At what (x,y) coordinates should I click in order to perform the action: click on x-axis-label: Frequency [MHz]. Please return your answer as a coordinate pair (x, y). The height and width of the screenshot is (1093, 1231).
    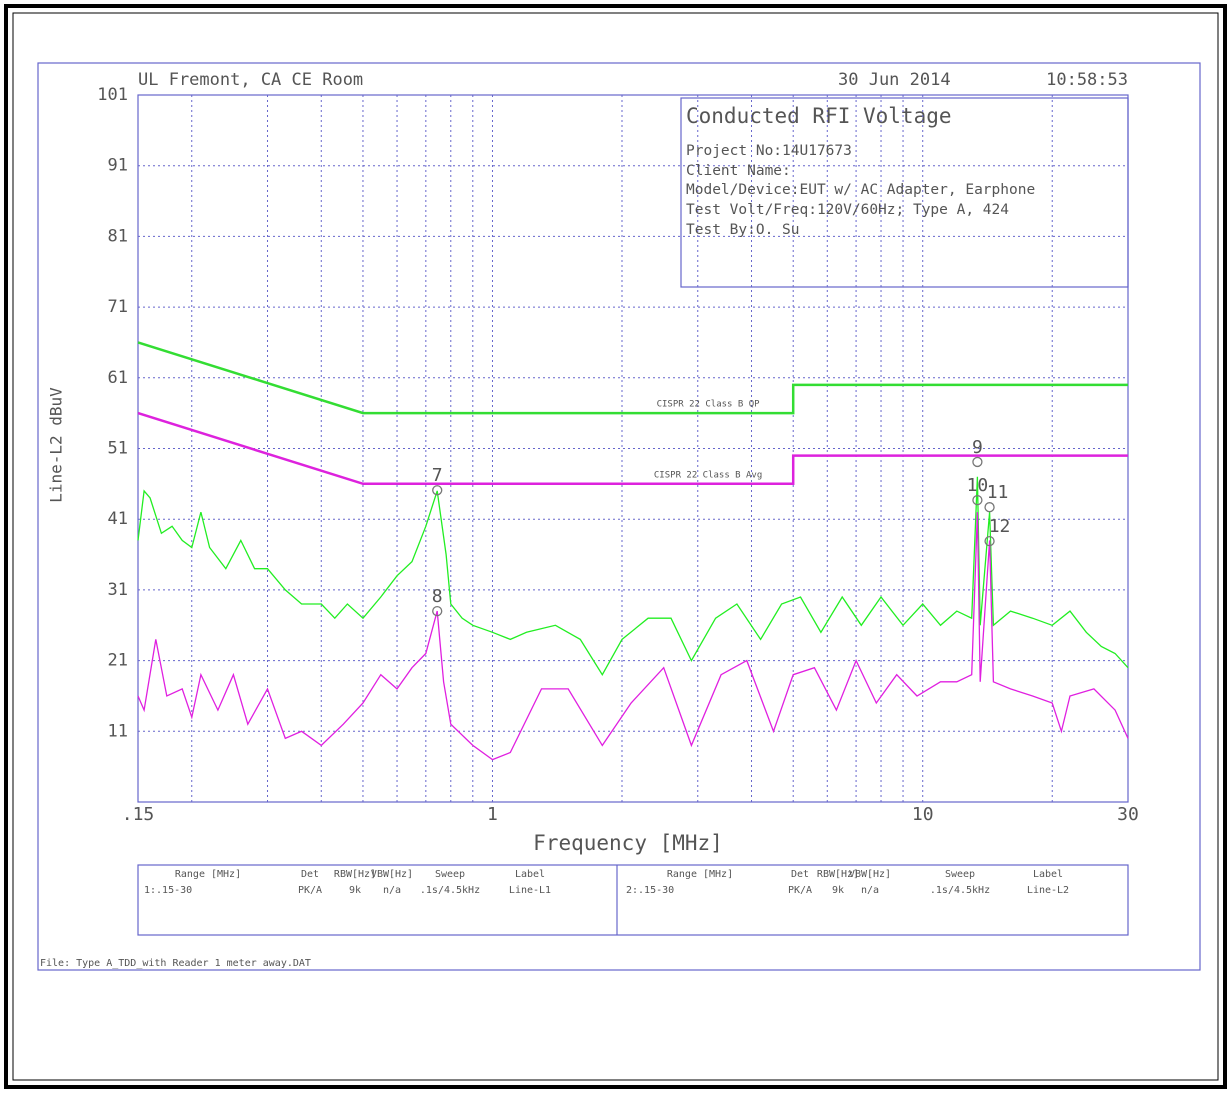
    Looking at the image, I should click on (628, 843).